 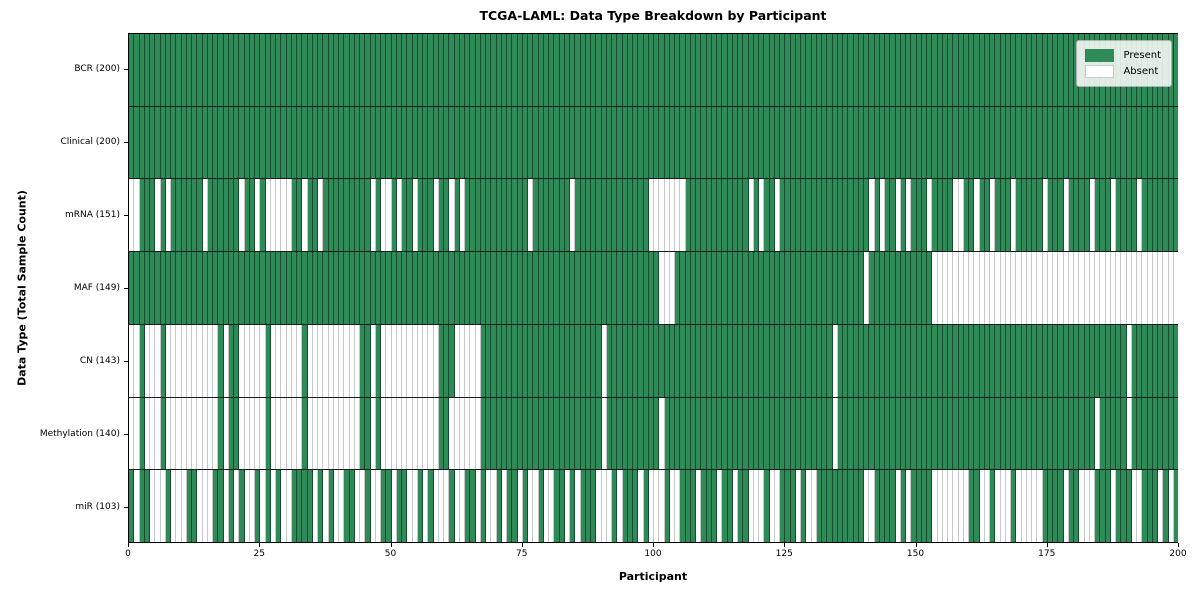 What do you see at coordinates (79, 433) in the screenshot?
I see `row-label-Methylation: Methylation (140)` at bounding box center [79, 433].